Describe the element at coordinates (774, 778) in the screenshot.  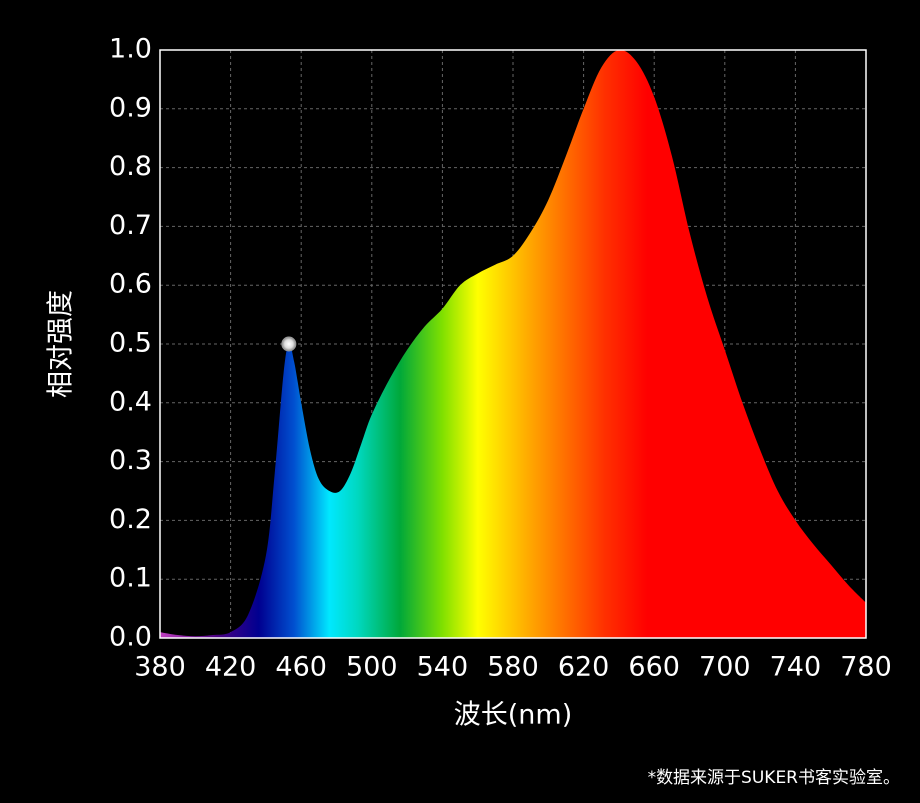
I see `source-note: *数据来源于SUKER书客实验室。` at that location.